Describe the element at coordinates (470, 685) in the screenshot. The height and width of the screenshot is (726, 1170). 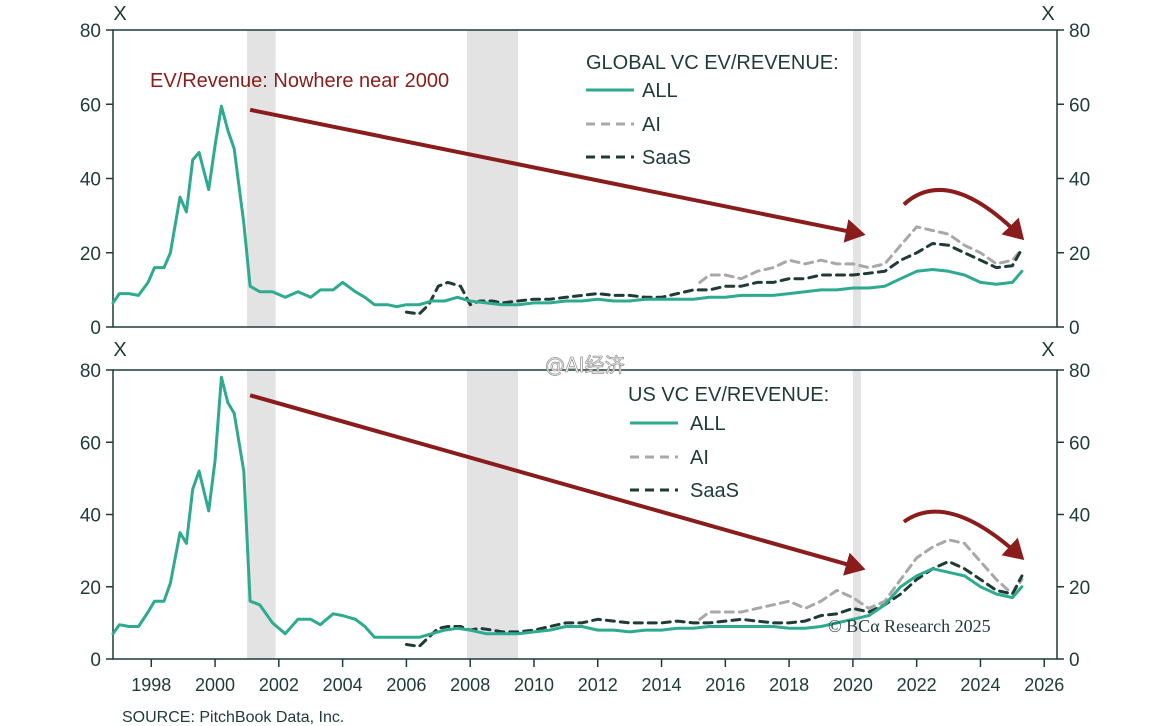
I see `x-tick-label: 2008` at that location.